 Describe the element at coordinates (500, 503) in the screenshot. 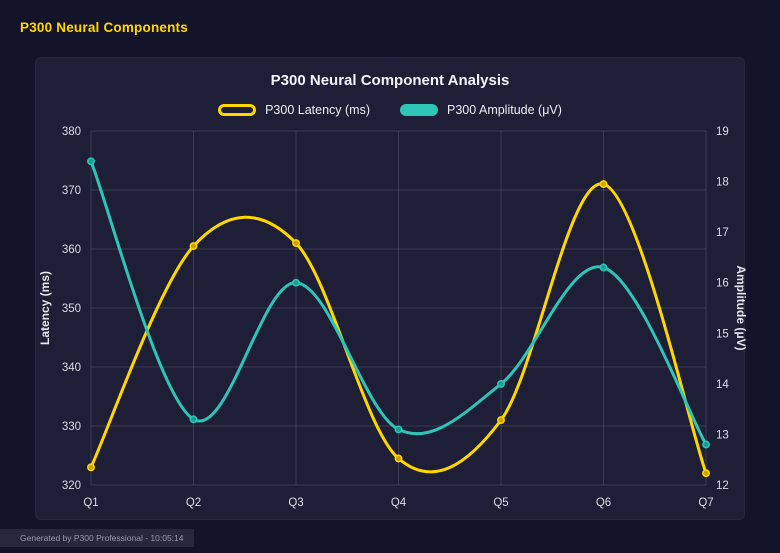

I see `svg-text: Q5` at that location.